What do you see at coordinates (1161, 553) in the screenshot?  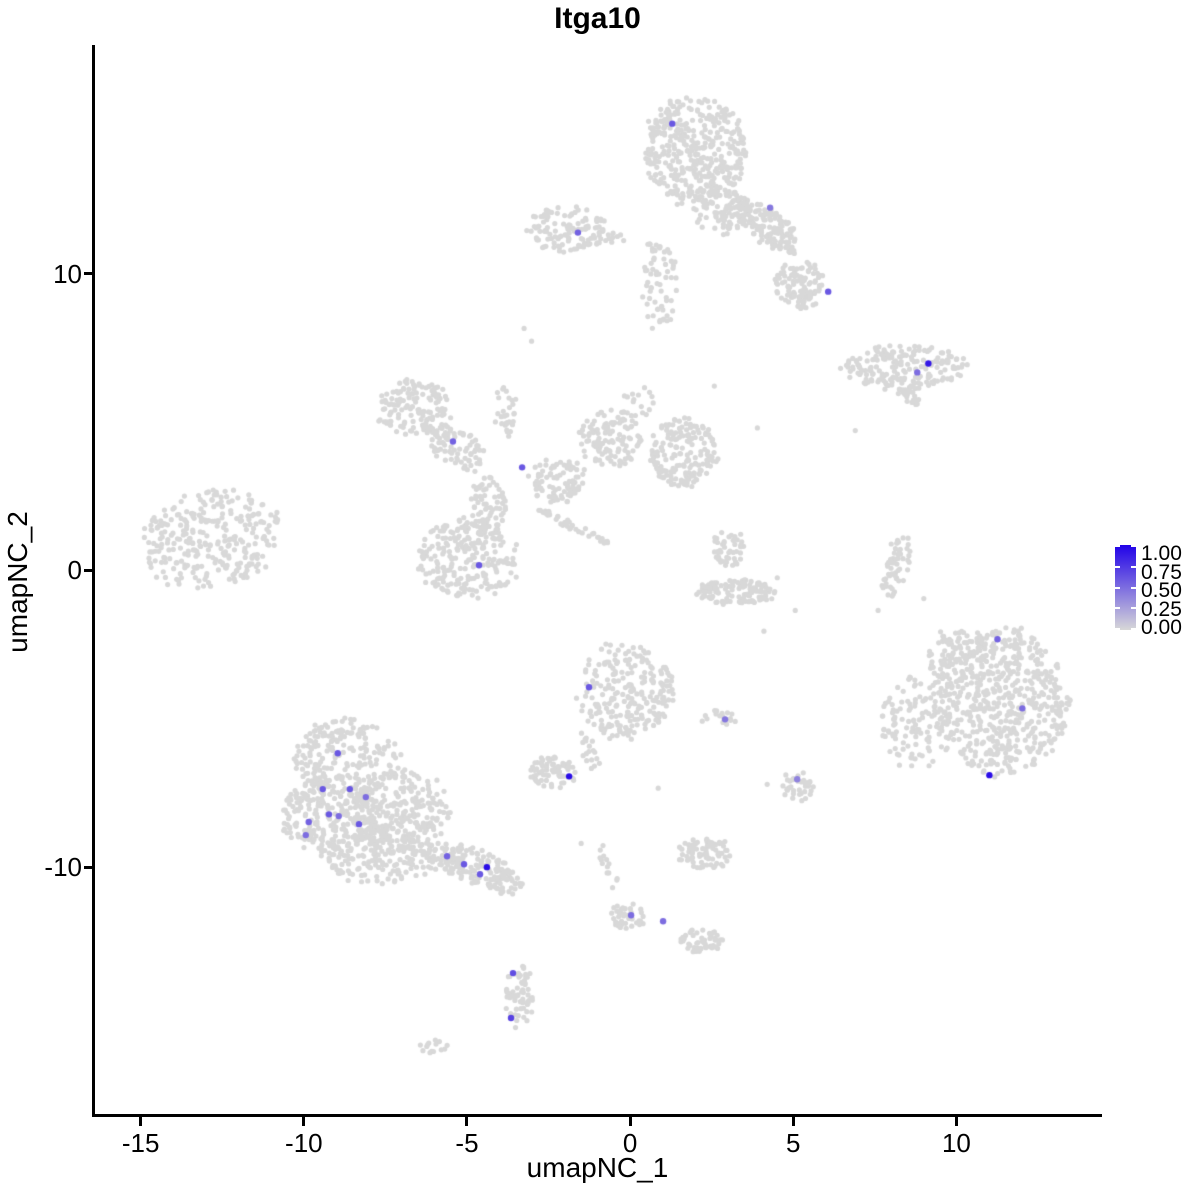 I see `legend-label: 1.00` at bounding box center [1161, 553].